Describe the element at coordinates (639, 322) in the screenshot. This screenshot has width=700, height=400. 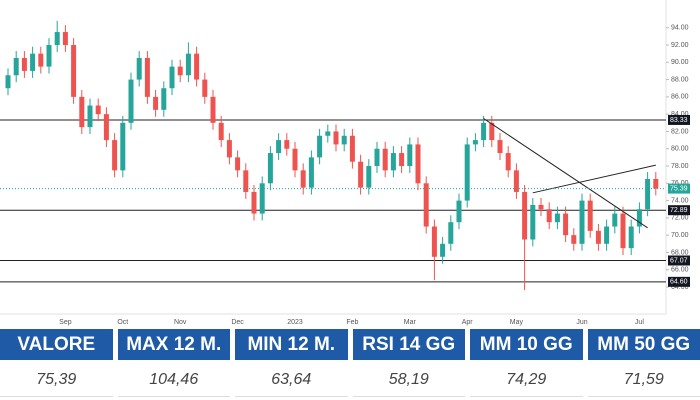
I see `x-tick-label: Jul` at that location.